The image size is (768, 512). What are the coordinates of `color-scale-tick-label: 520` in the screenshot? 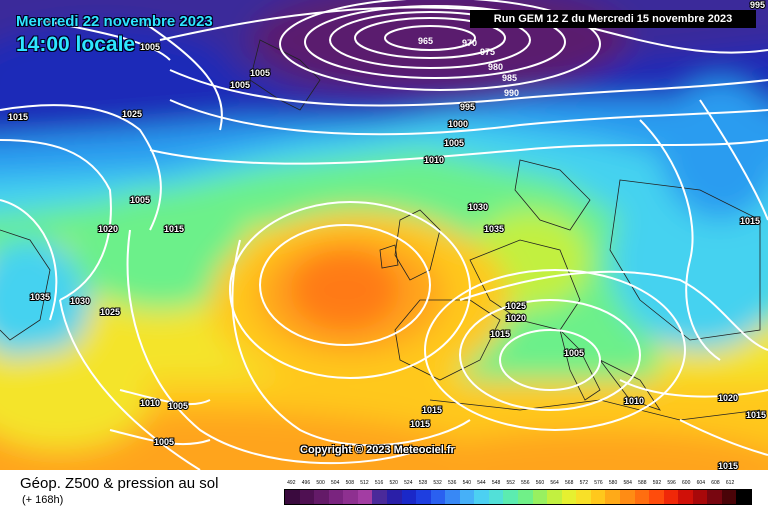 It's located at (393, 483).